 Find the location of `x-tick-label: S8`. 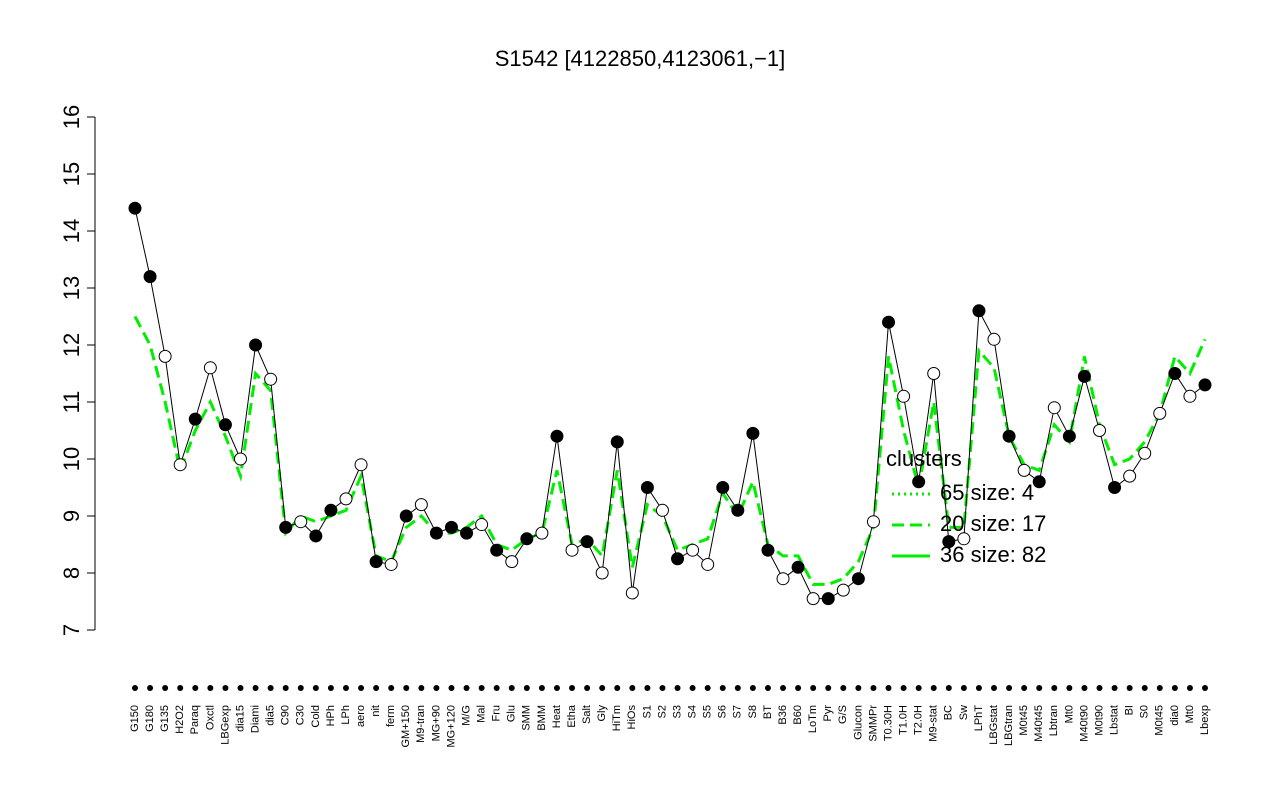

x-tick-label: S8 is located at coordinates (753, 711).